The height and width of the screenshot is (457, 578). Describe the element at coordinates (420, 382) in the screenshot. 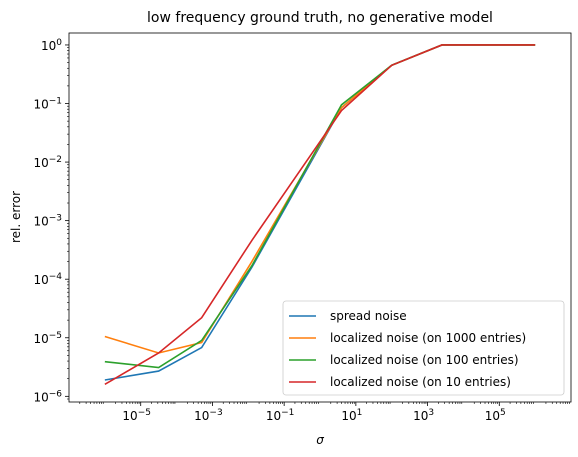

I see `legend-label-4: localized noise (on 10 entries)` at that location.